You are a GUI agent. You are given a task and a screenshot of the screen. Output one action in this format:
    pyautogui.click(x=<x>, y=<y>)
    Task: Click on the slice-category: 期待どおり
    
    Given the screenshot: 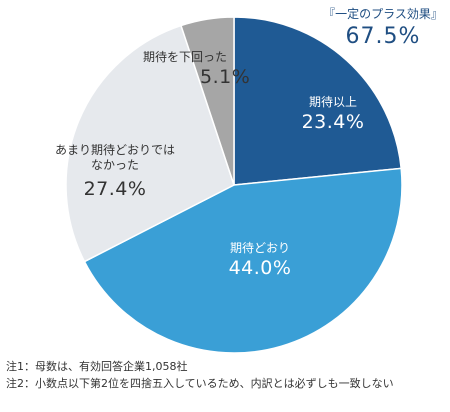 What is the action you would take?
    pyautogui.click(x=259, y=248)
    